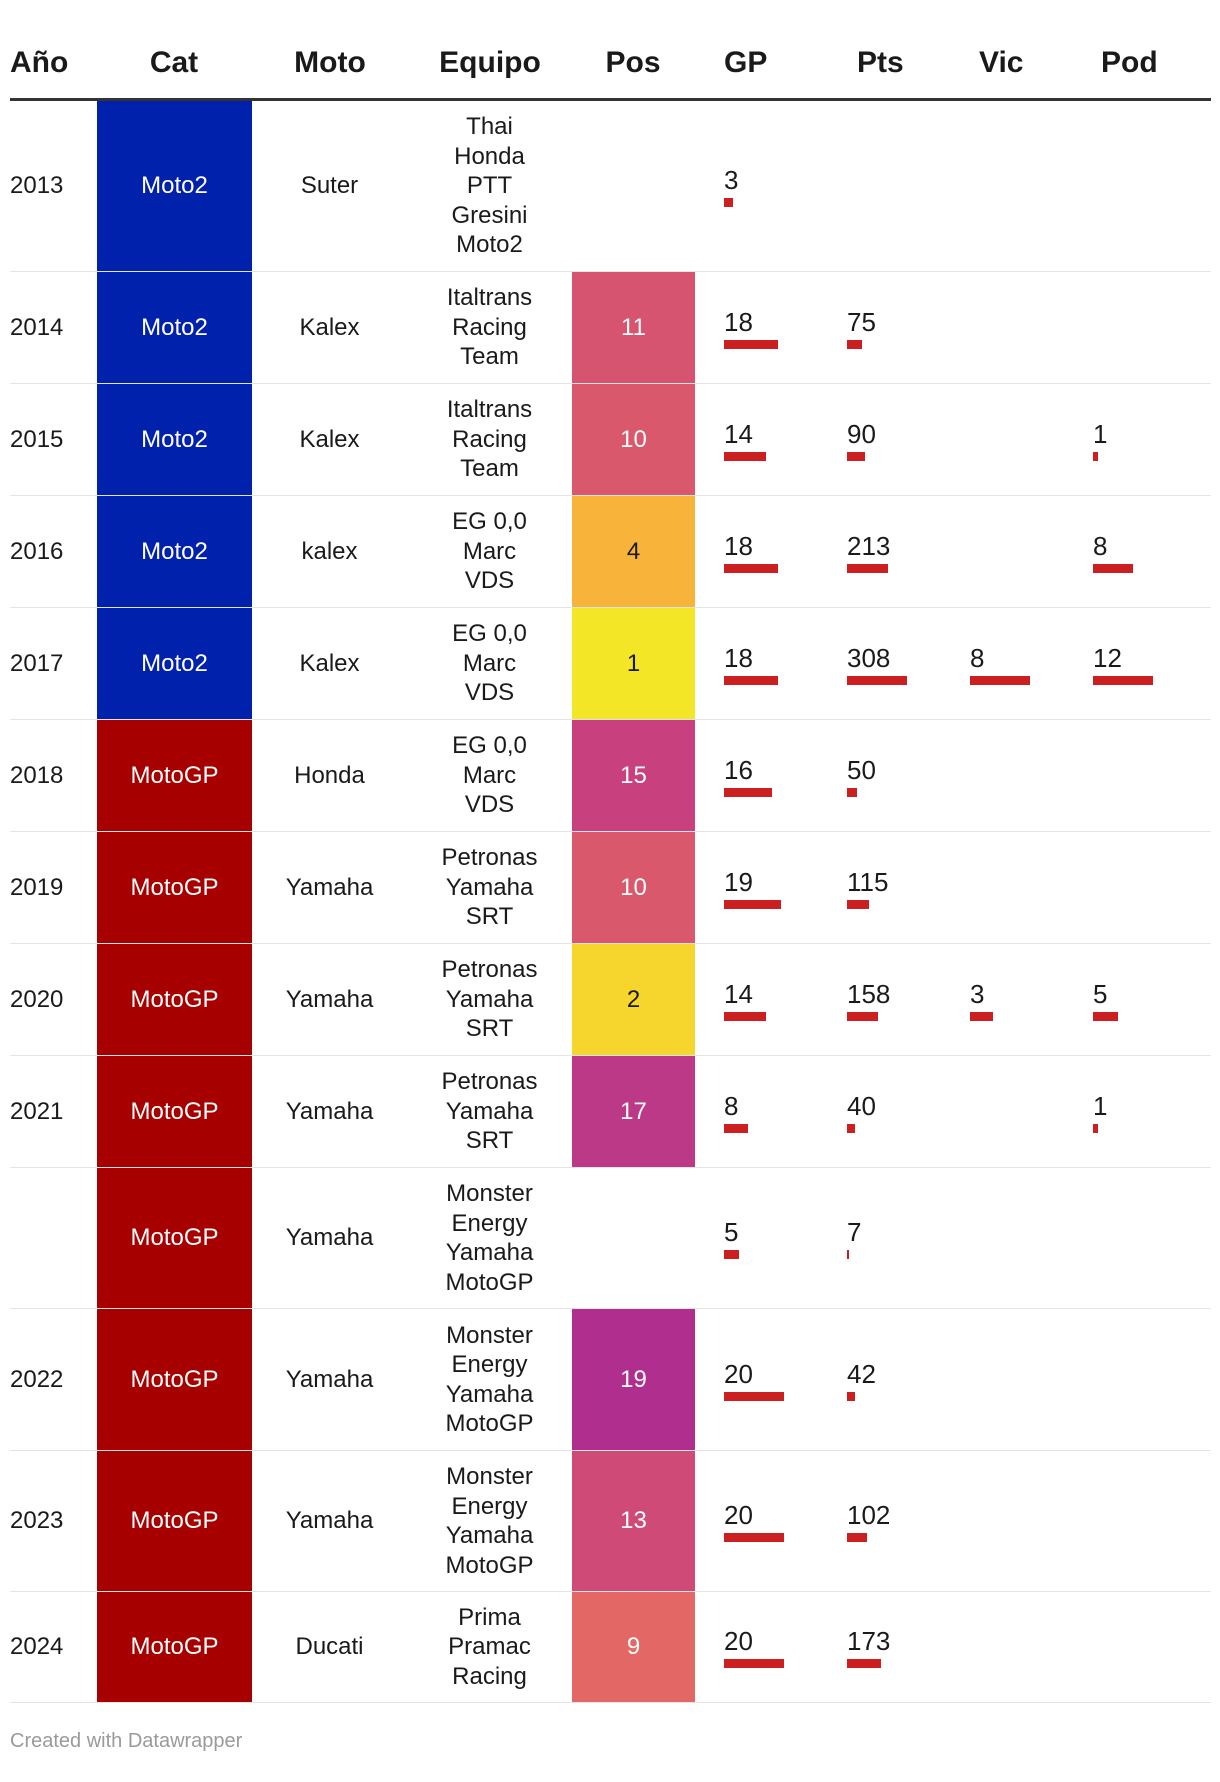  I want to click on pts-value: 40, so click(861, 1105).